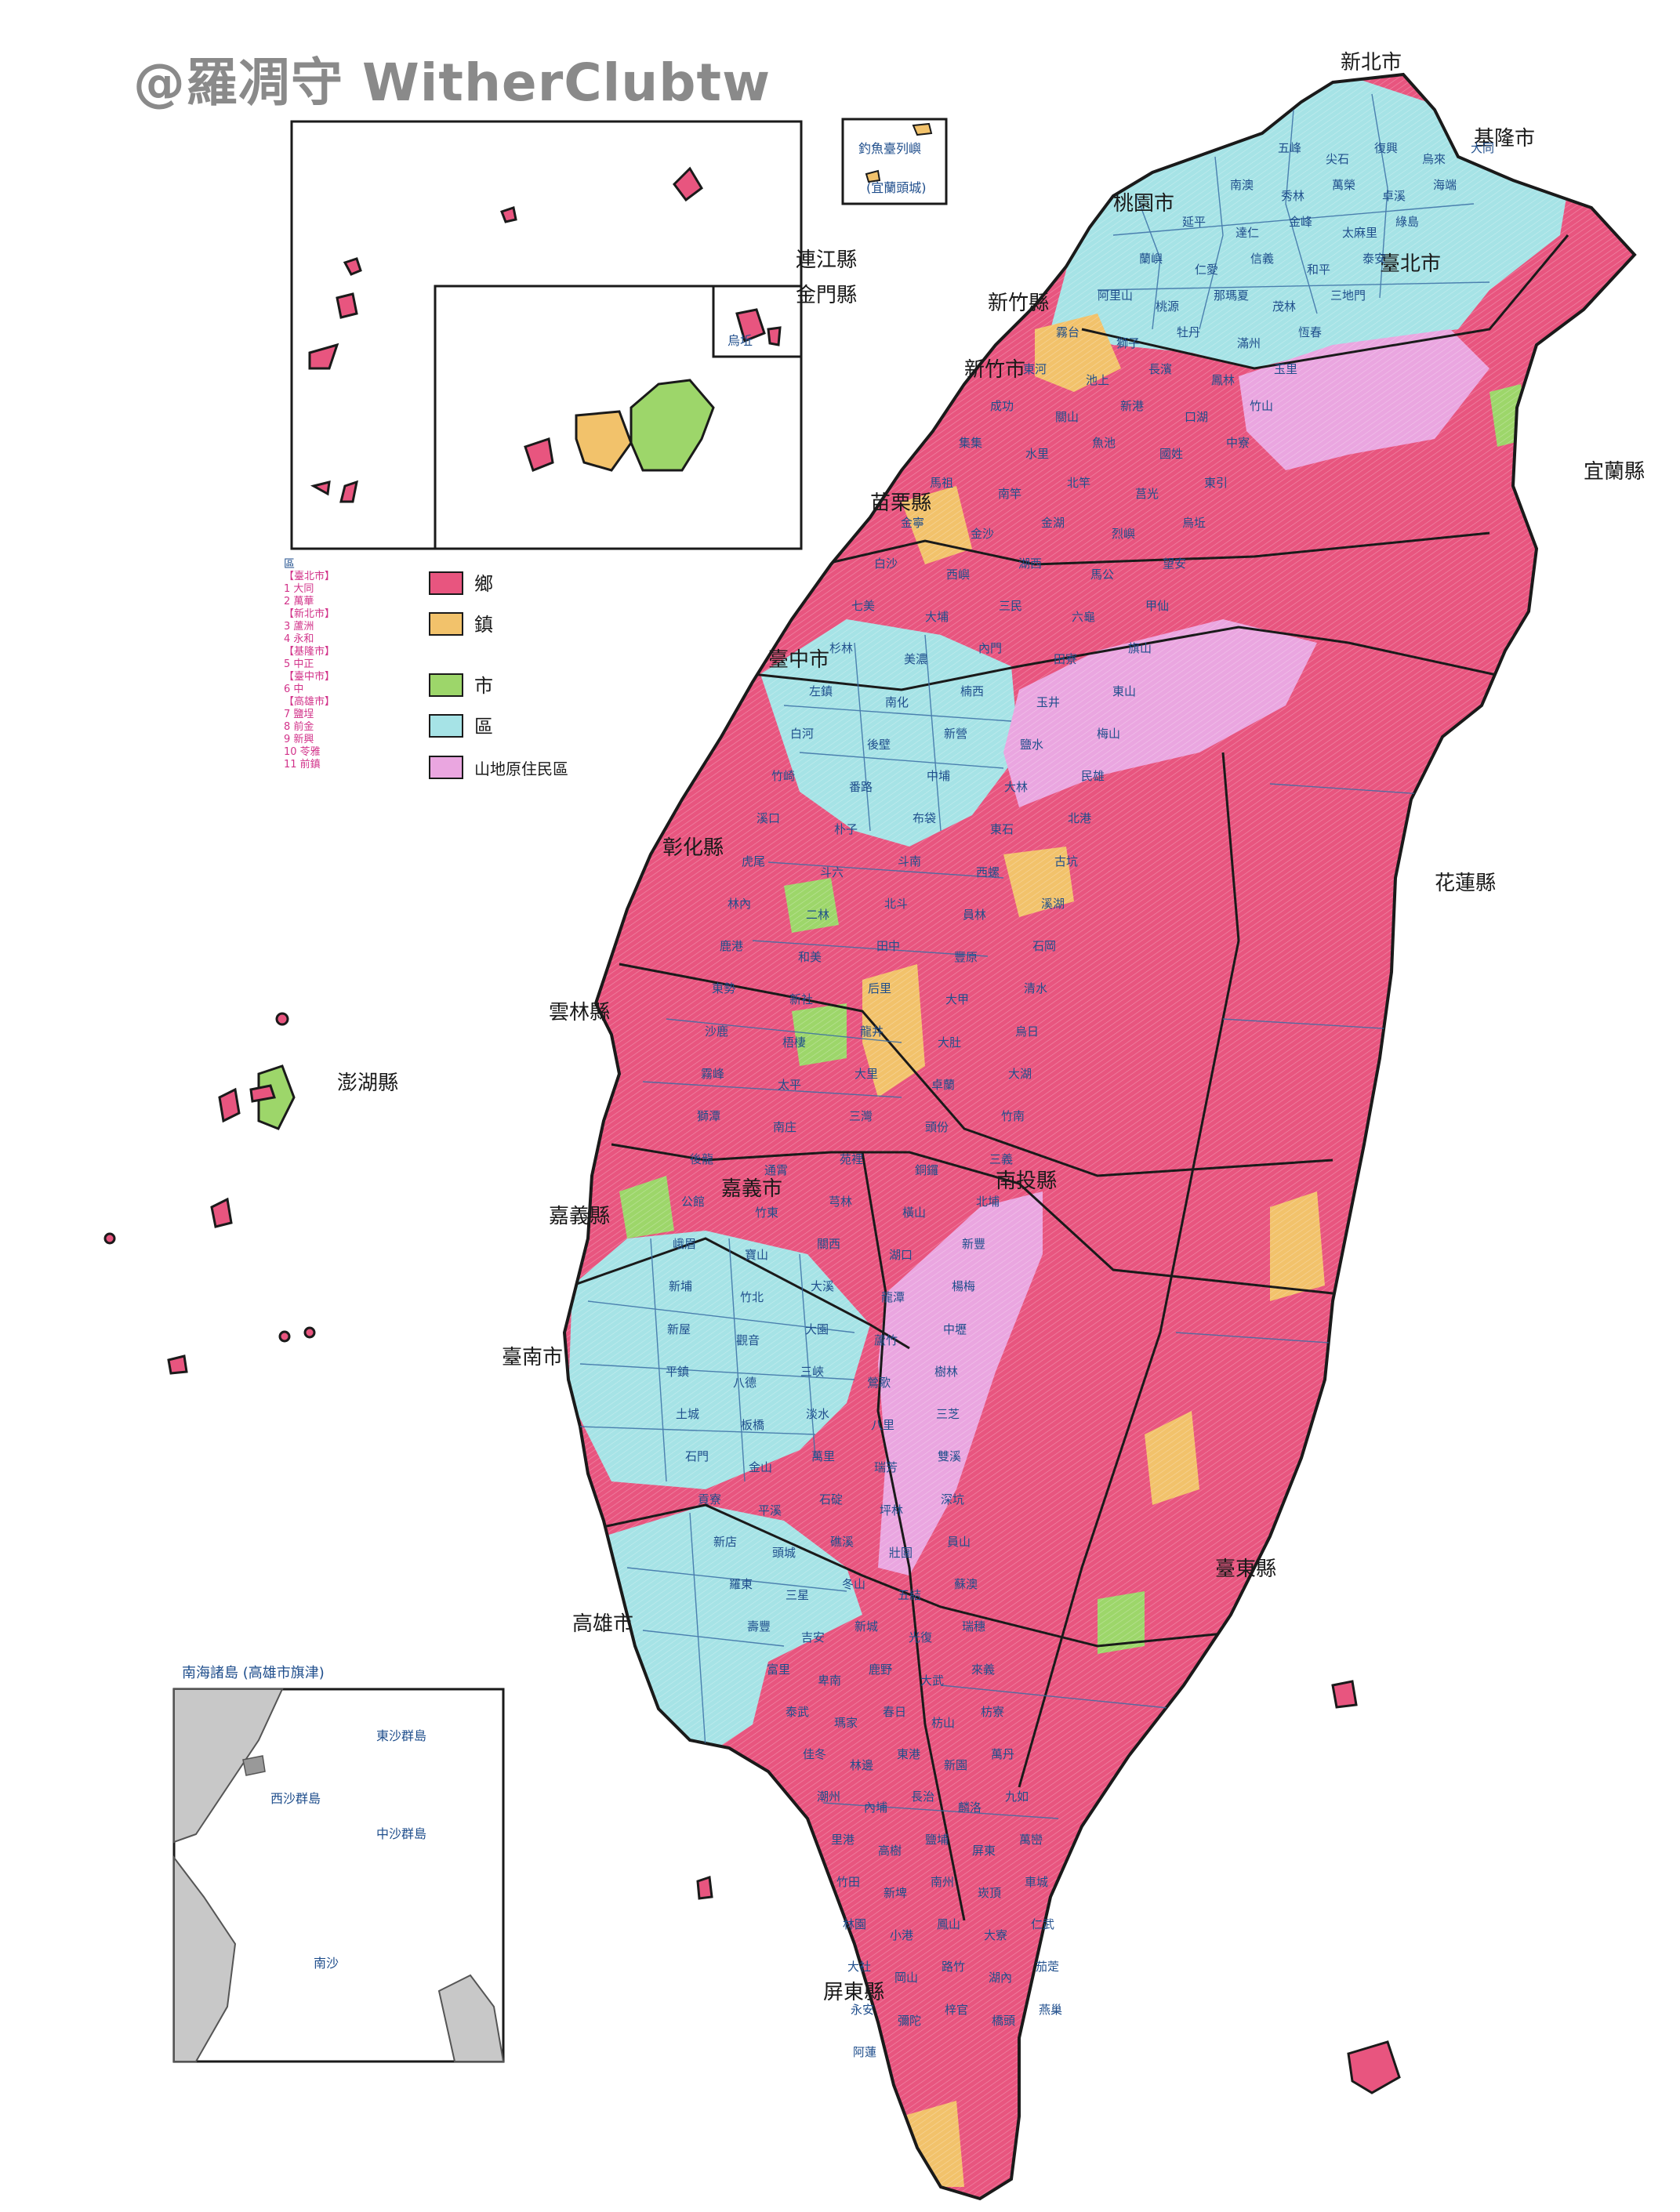  Describe the element at coordinates (446, 726) in the screenshot. I see `legend-swatch-qu` at that location.